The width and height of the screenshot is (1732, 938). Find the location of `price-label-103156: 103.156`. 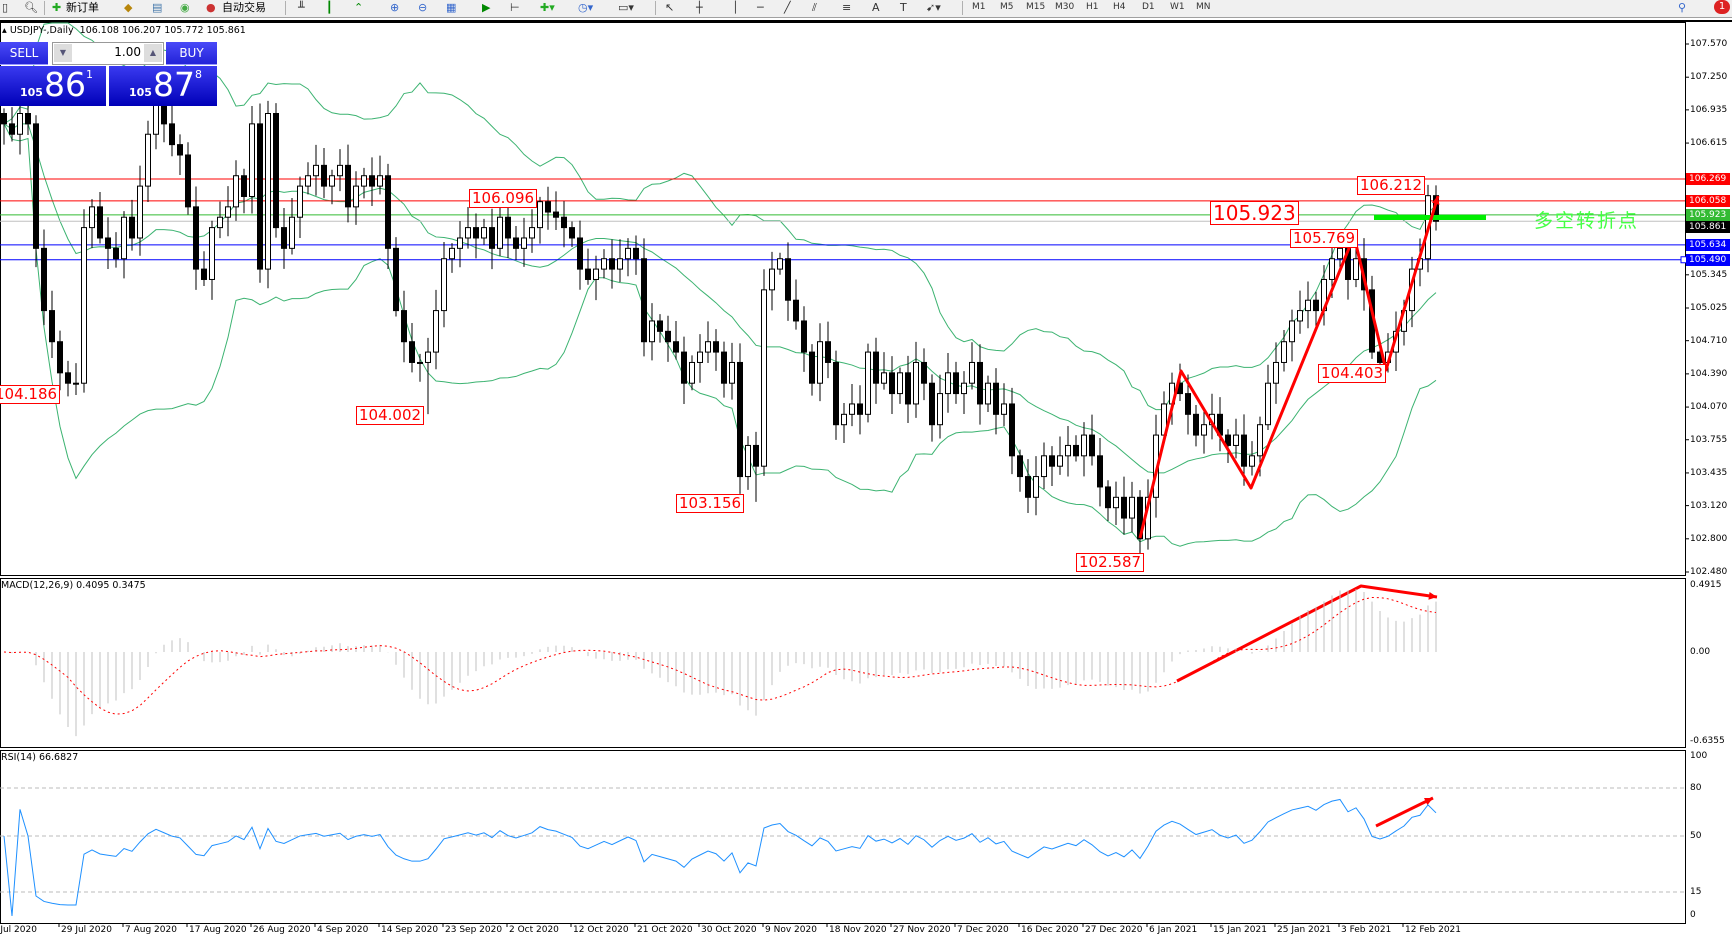

price-label-103156: 103.156 is located at coordinates (710, 503).